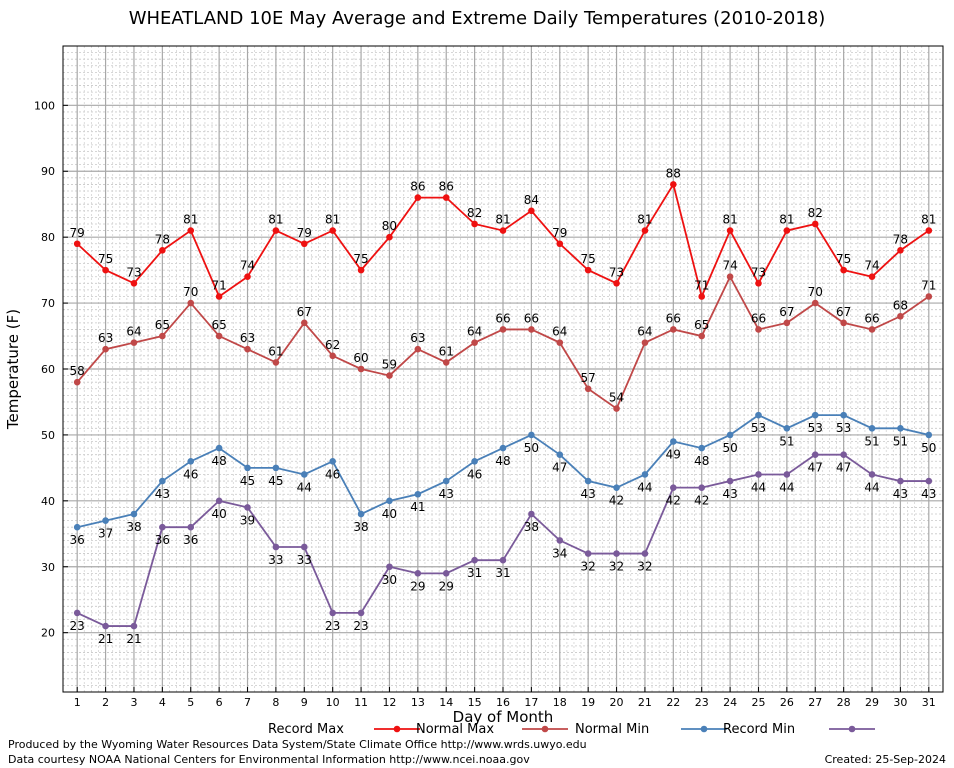 The height and width of the screenshot is (768, 954). I want to click on x-tick-label: 23, so click(702, 702).